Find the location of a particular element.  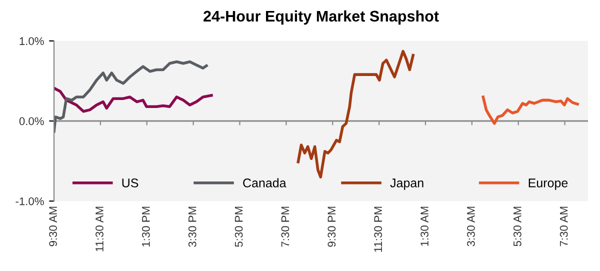

x-tick-label: 11:30 AM is located at coordinates (100, 229).